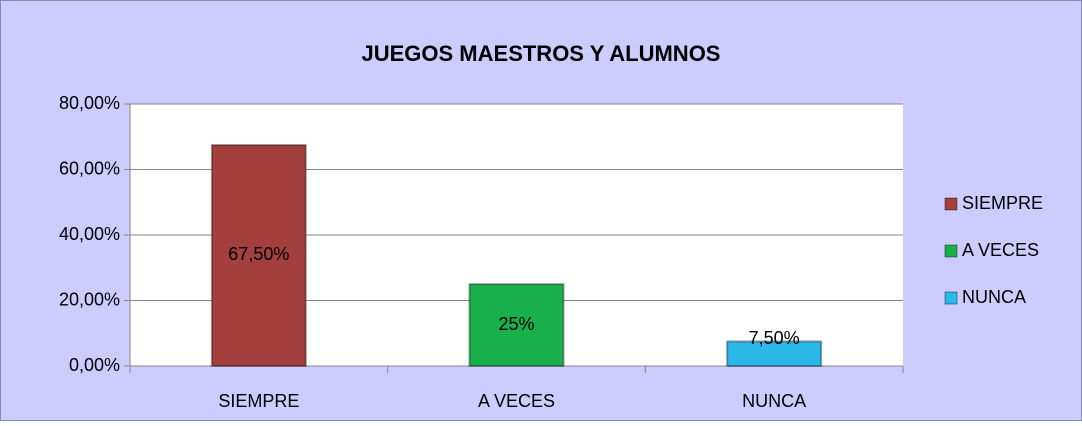  Describe the element at coordinates (516, 401) in the screenshot. I see `x-tick-label: A VECES` at that location.